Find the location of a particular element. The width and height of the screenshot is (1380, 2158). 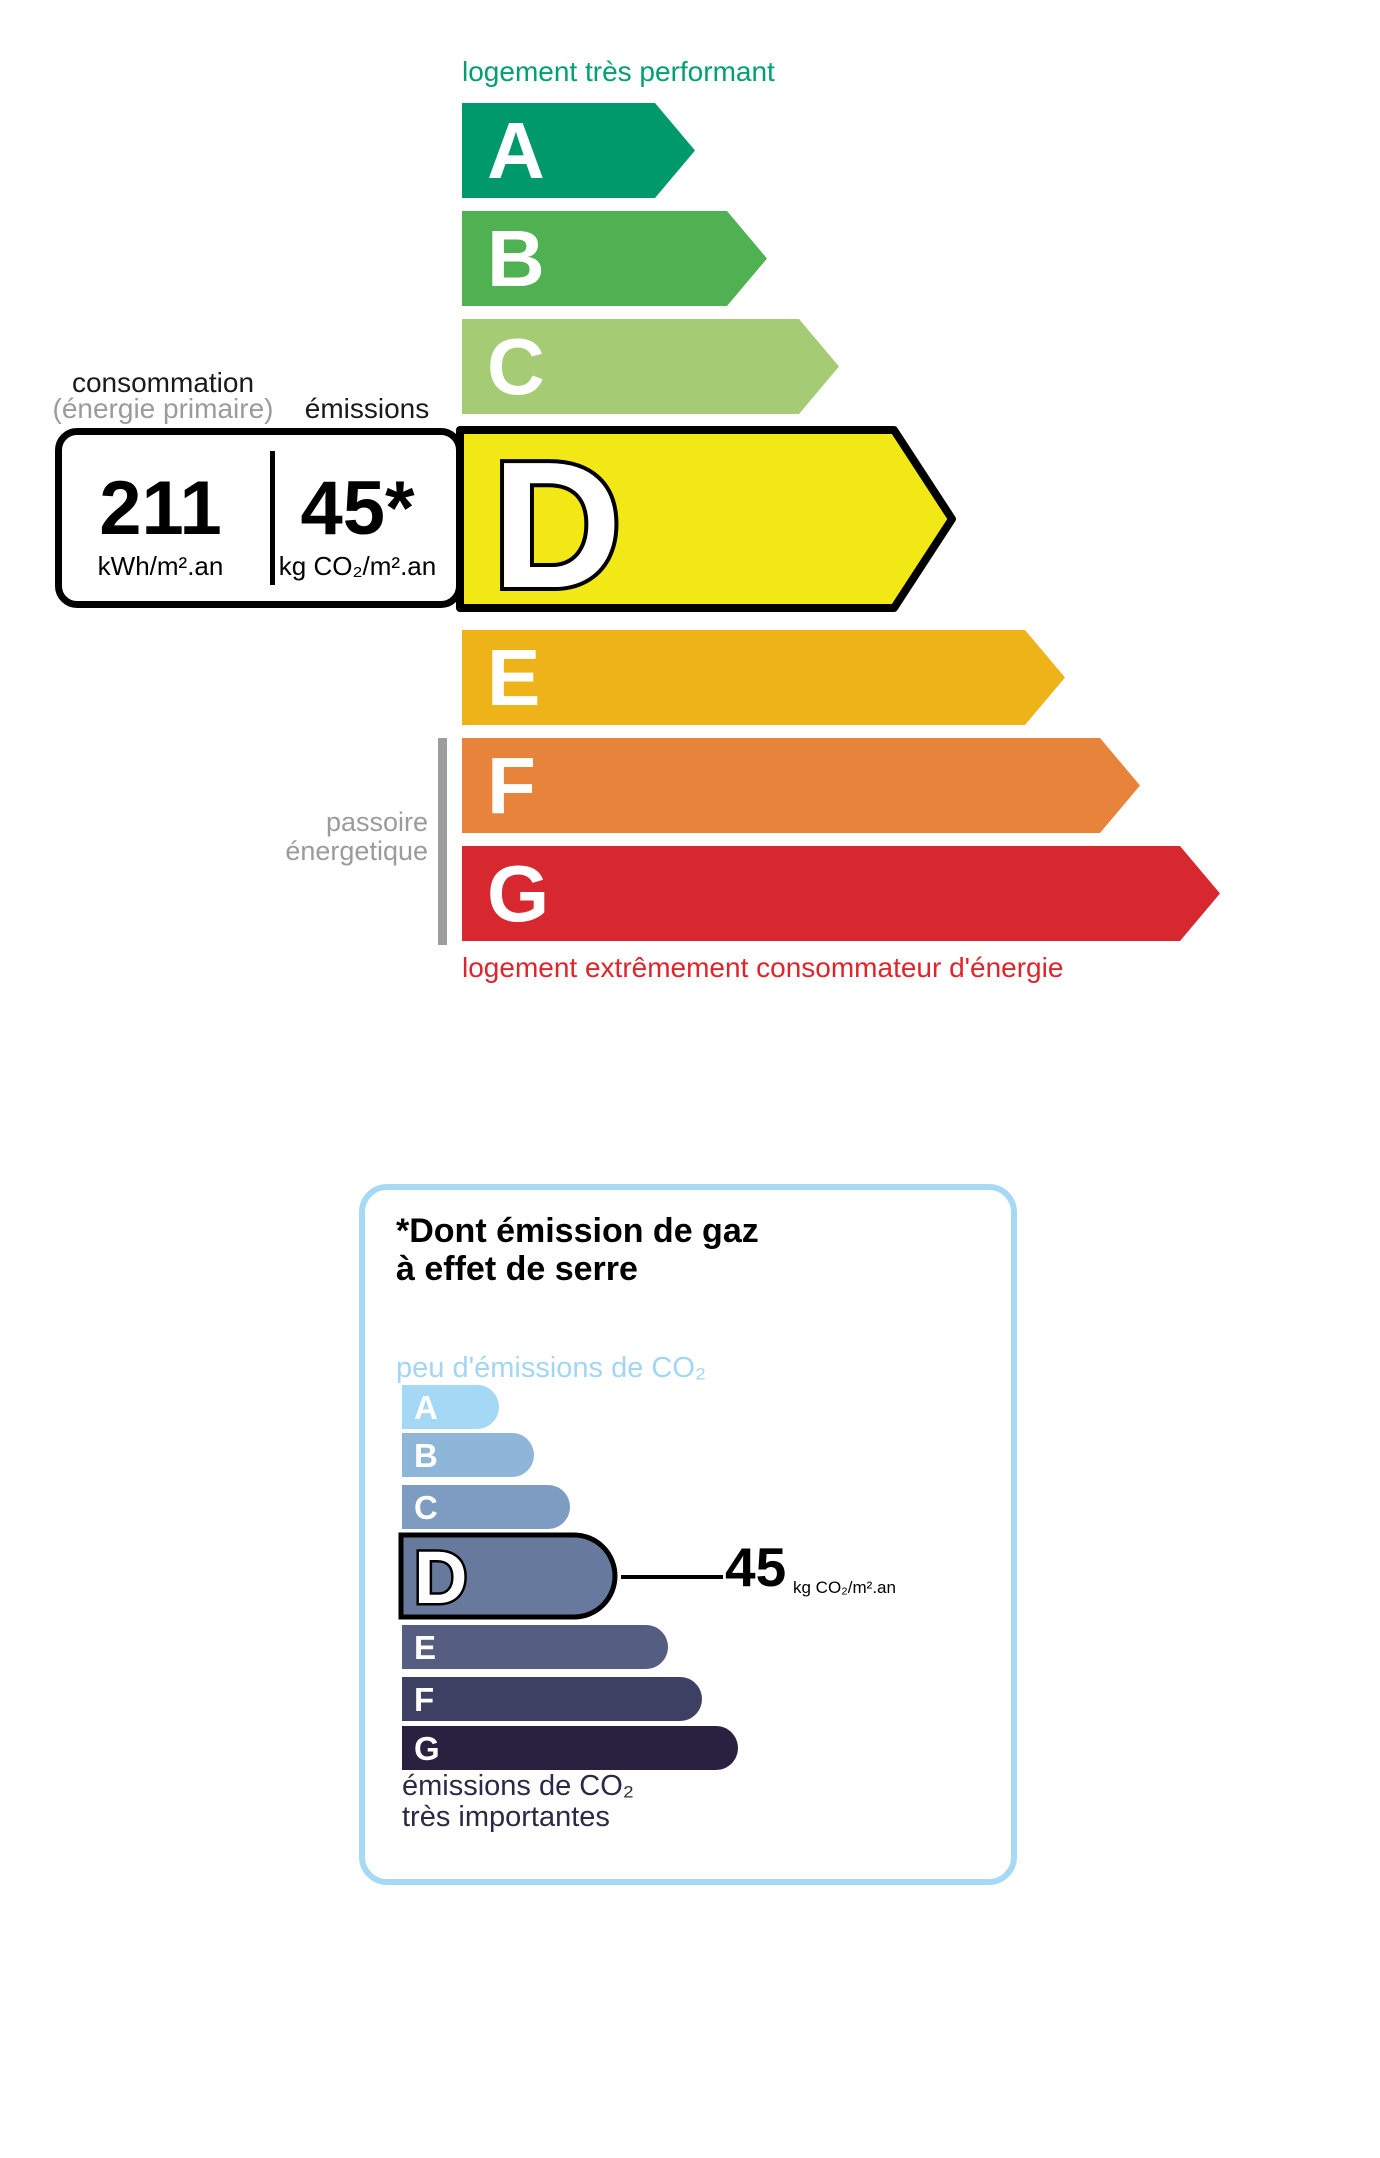

emissions-value: 45* is located at coordinates (357, 508).